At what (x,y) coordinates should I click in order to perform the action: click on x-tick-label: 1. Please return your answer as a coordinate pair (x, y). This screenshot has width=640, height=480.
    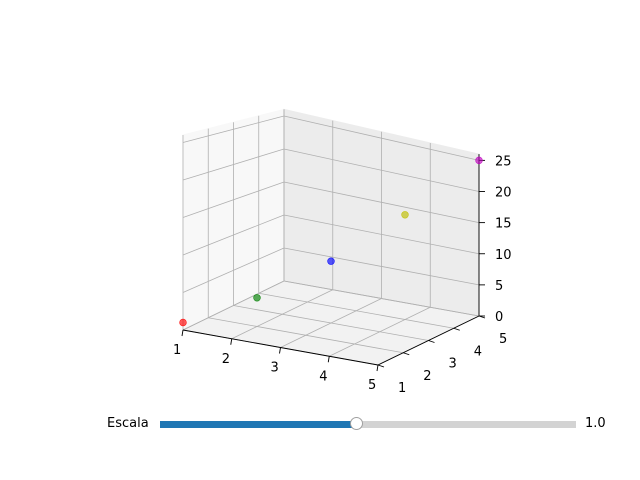
    Looking at the image, I should click on (177, 350).